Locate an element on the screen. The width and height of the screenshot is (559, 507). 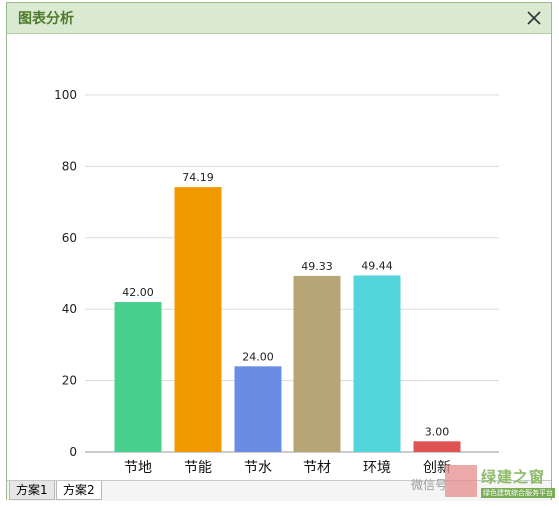
x-category-label: 节水 is located at coordinates (258, 468).